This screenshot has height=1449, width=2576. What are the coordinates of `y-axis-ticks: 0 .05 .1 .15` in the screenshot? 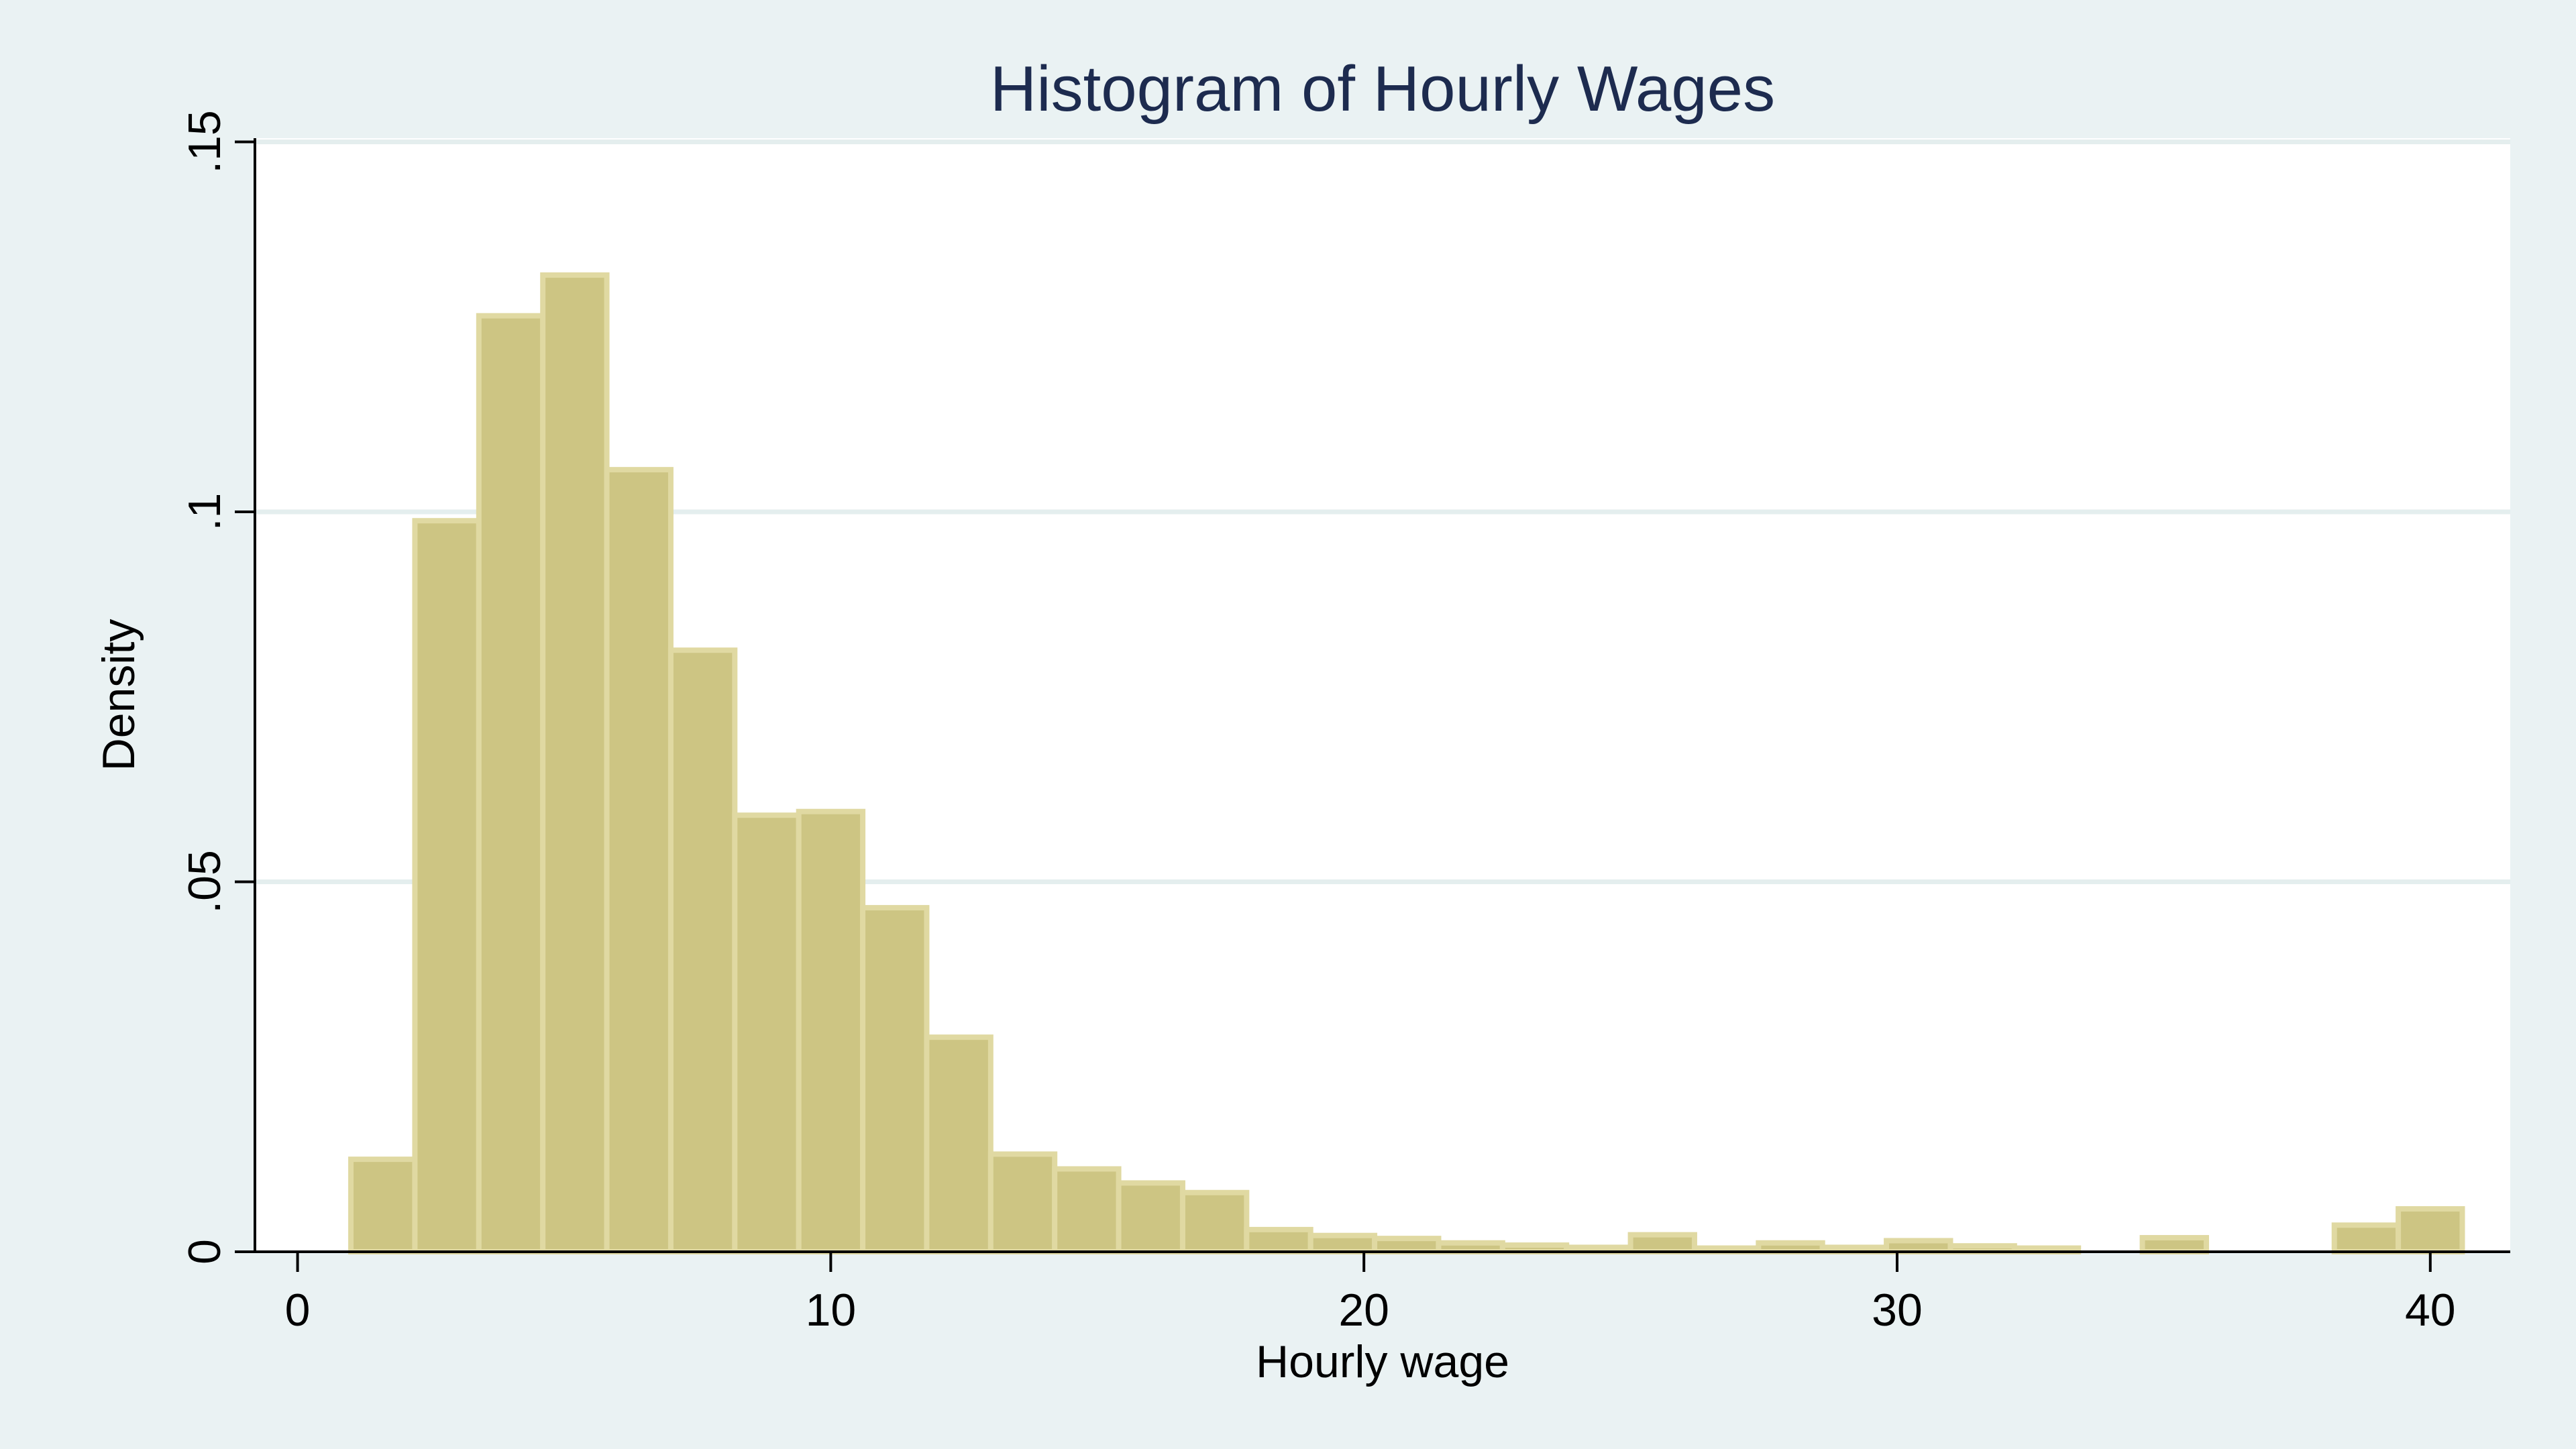 It's located at (217, 687).